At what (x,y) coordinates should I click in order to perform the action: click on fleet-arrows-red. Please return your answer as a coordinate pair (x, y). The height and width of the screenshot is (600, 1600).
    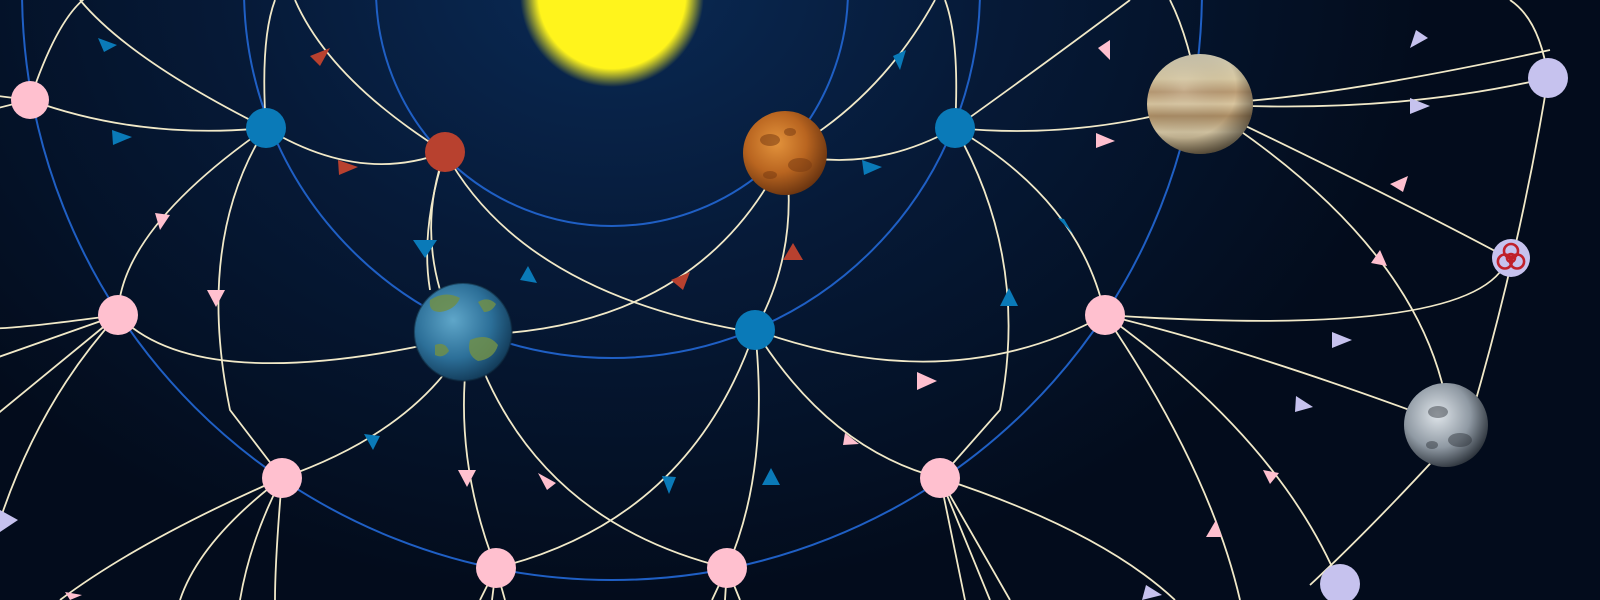
    Looking at the image, I should click on (556, 169).